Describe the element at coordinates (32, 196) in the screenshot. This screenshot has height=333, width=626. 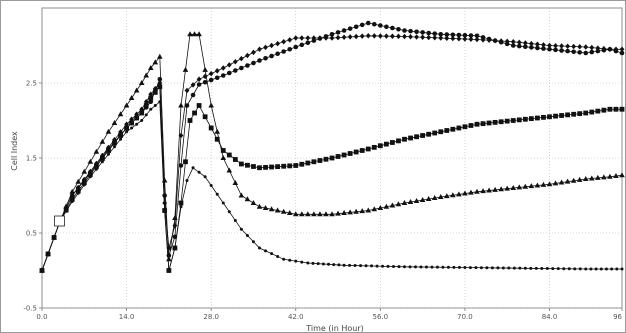
I see `y-axis-ticks: -0.5 0.5 1.5 2.5` at that location.